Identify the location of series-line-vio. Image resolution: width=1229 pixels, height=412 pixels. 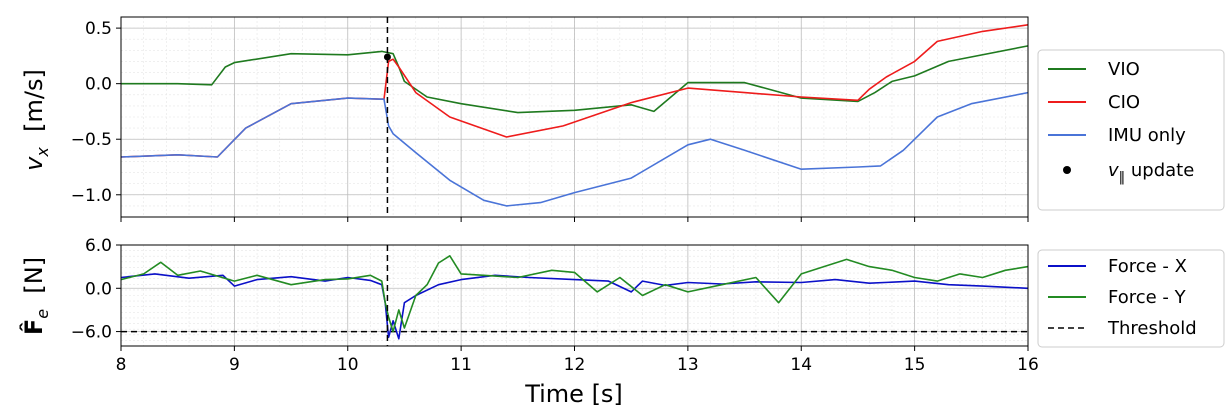
(575, 79).